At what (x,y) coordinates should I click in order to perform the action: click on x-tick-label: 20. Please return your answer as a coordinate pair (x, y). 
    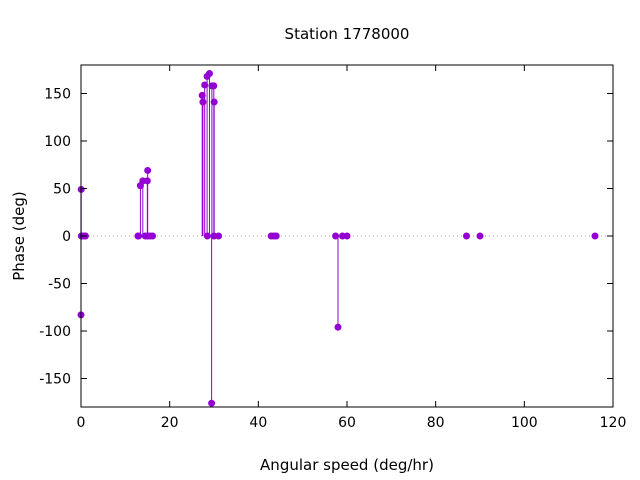
    Looking at the image, I should click on (170, 423).